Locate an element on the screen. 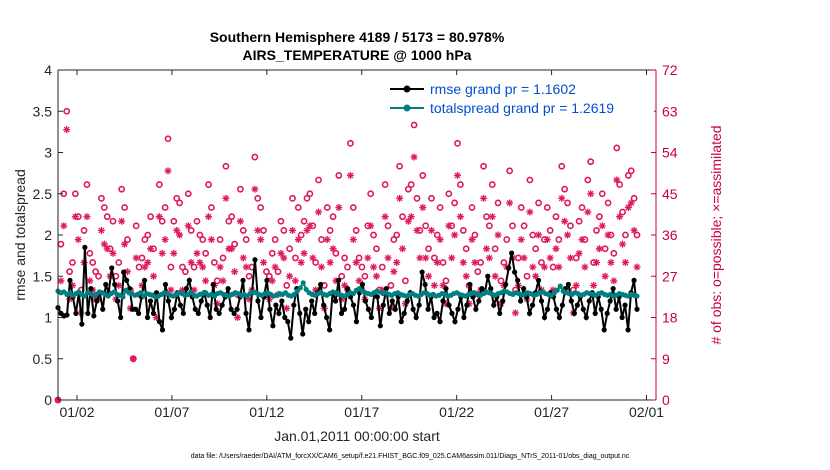  y-tick-right-label: 27 is located at coordinates (670, 276).